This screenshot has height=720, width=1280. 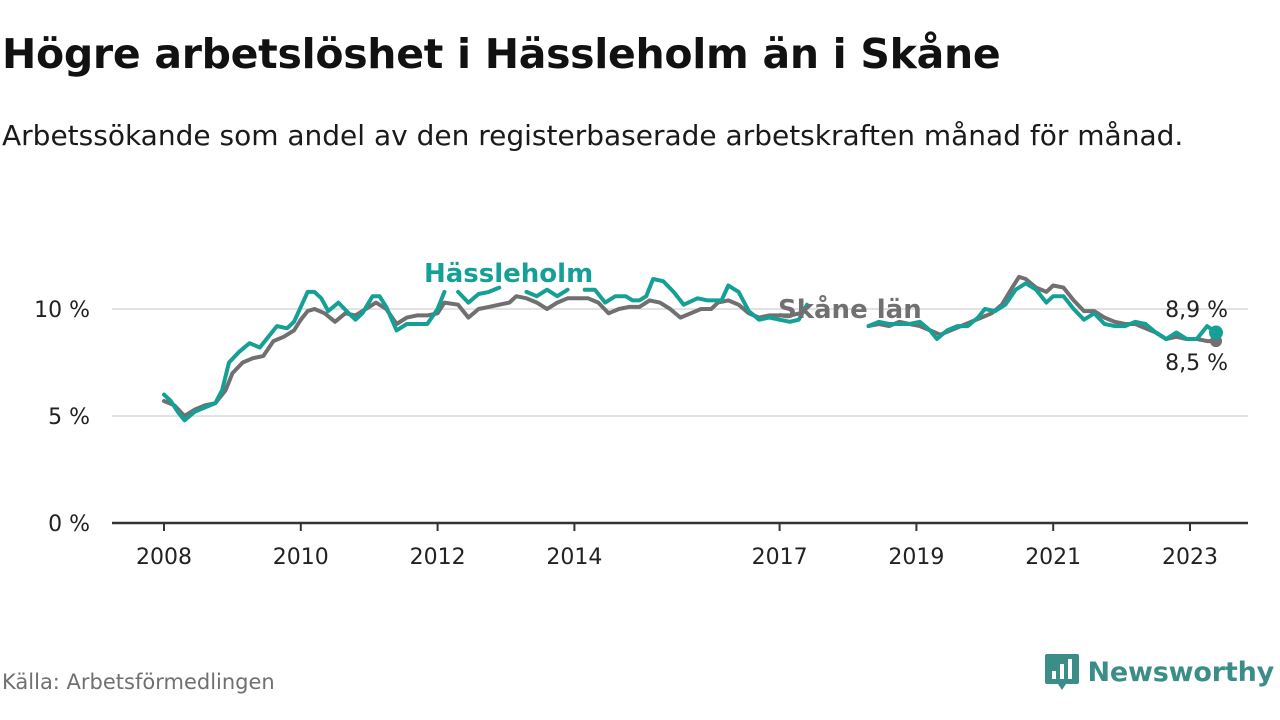 What do you see at coordinates (850, 309) in the screenshot?
I see `series-label-skane: Skåne län` at bounding box center [850, 309].